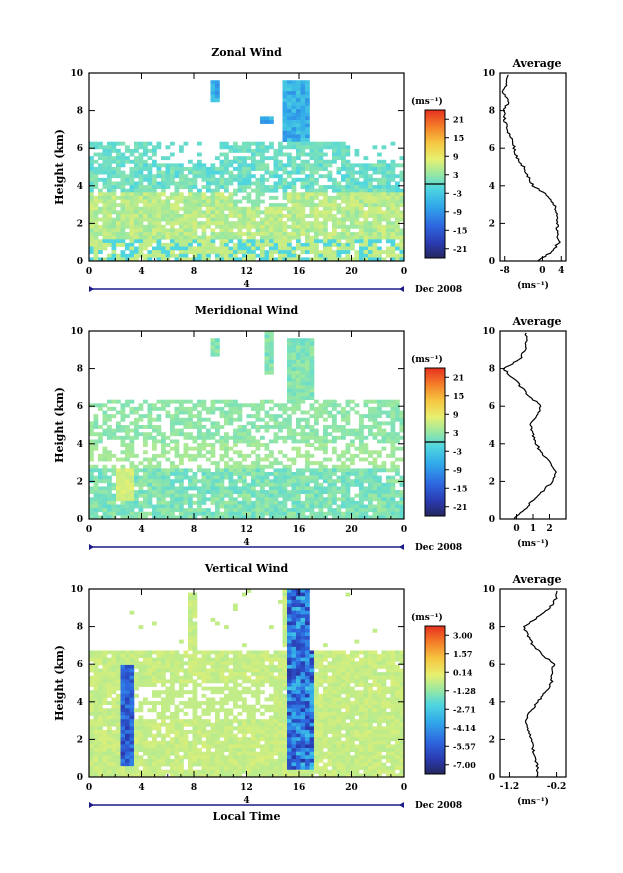  I want to click on x-tick-label: 16, so click(299, 530).